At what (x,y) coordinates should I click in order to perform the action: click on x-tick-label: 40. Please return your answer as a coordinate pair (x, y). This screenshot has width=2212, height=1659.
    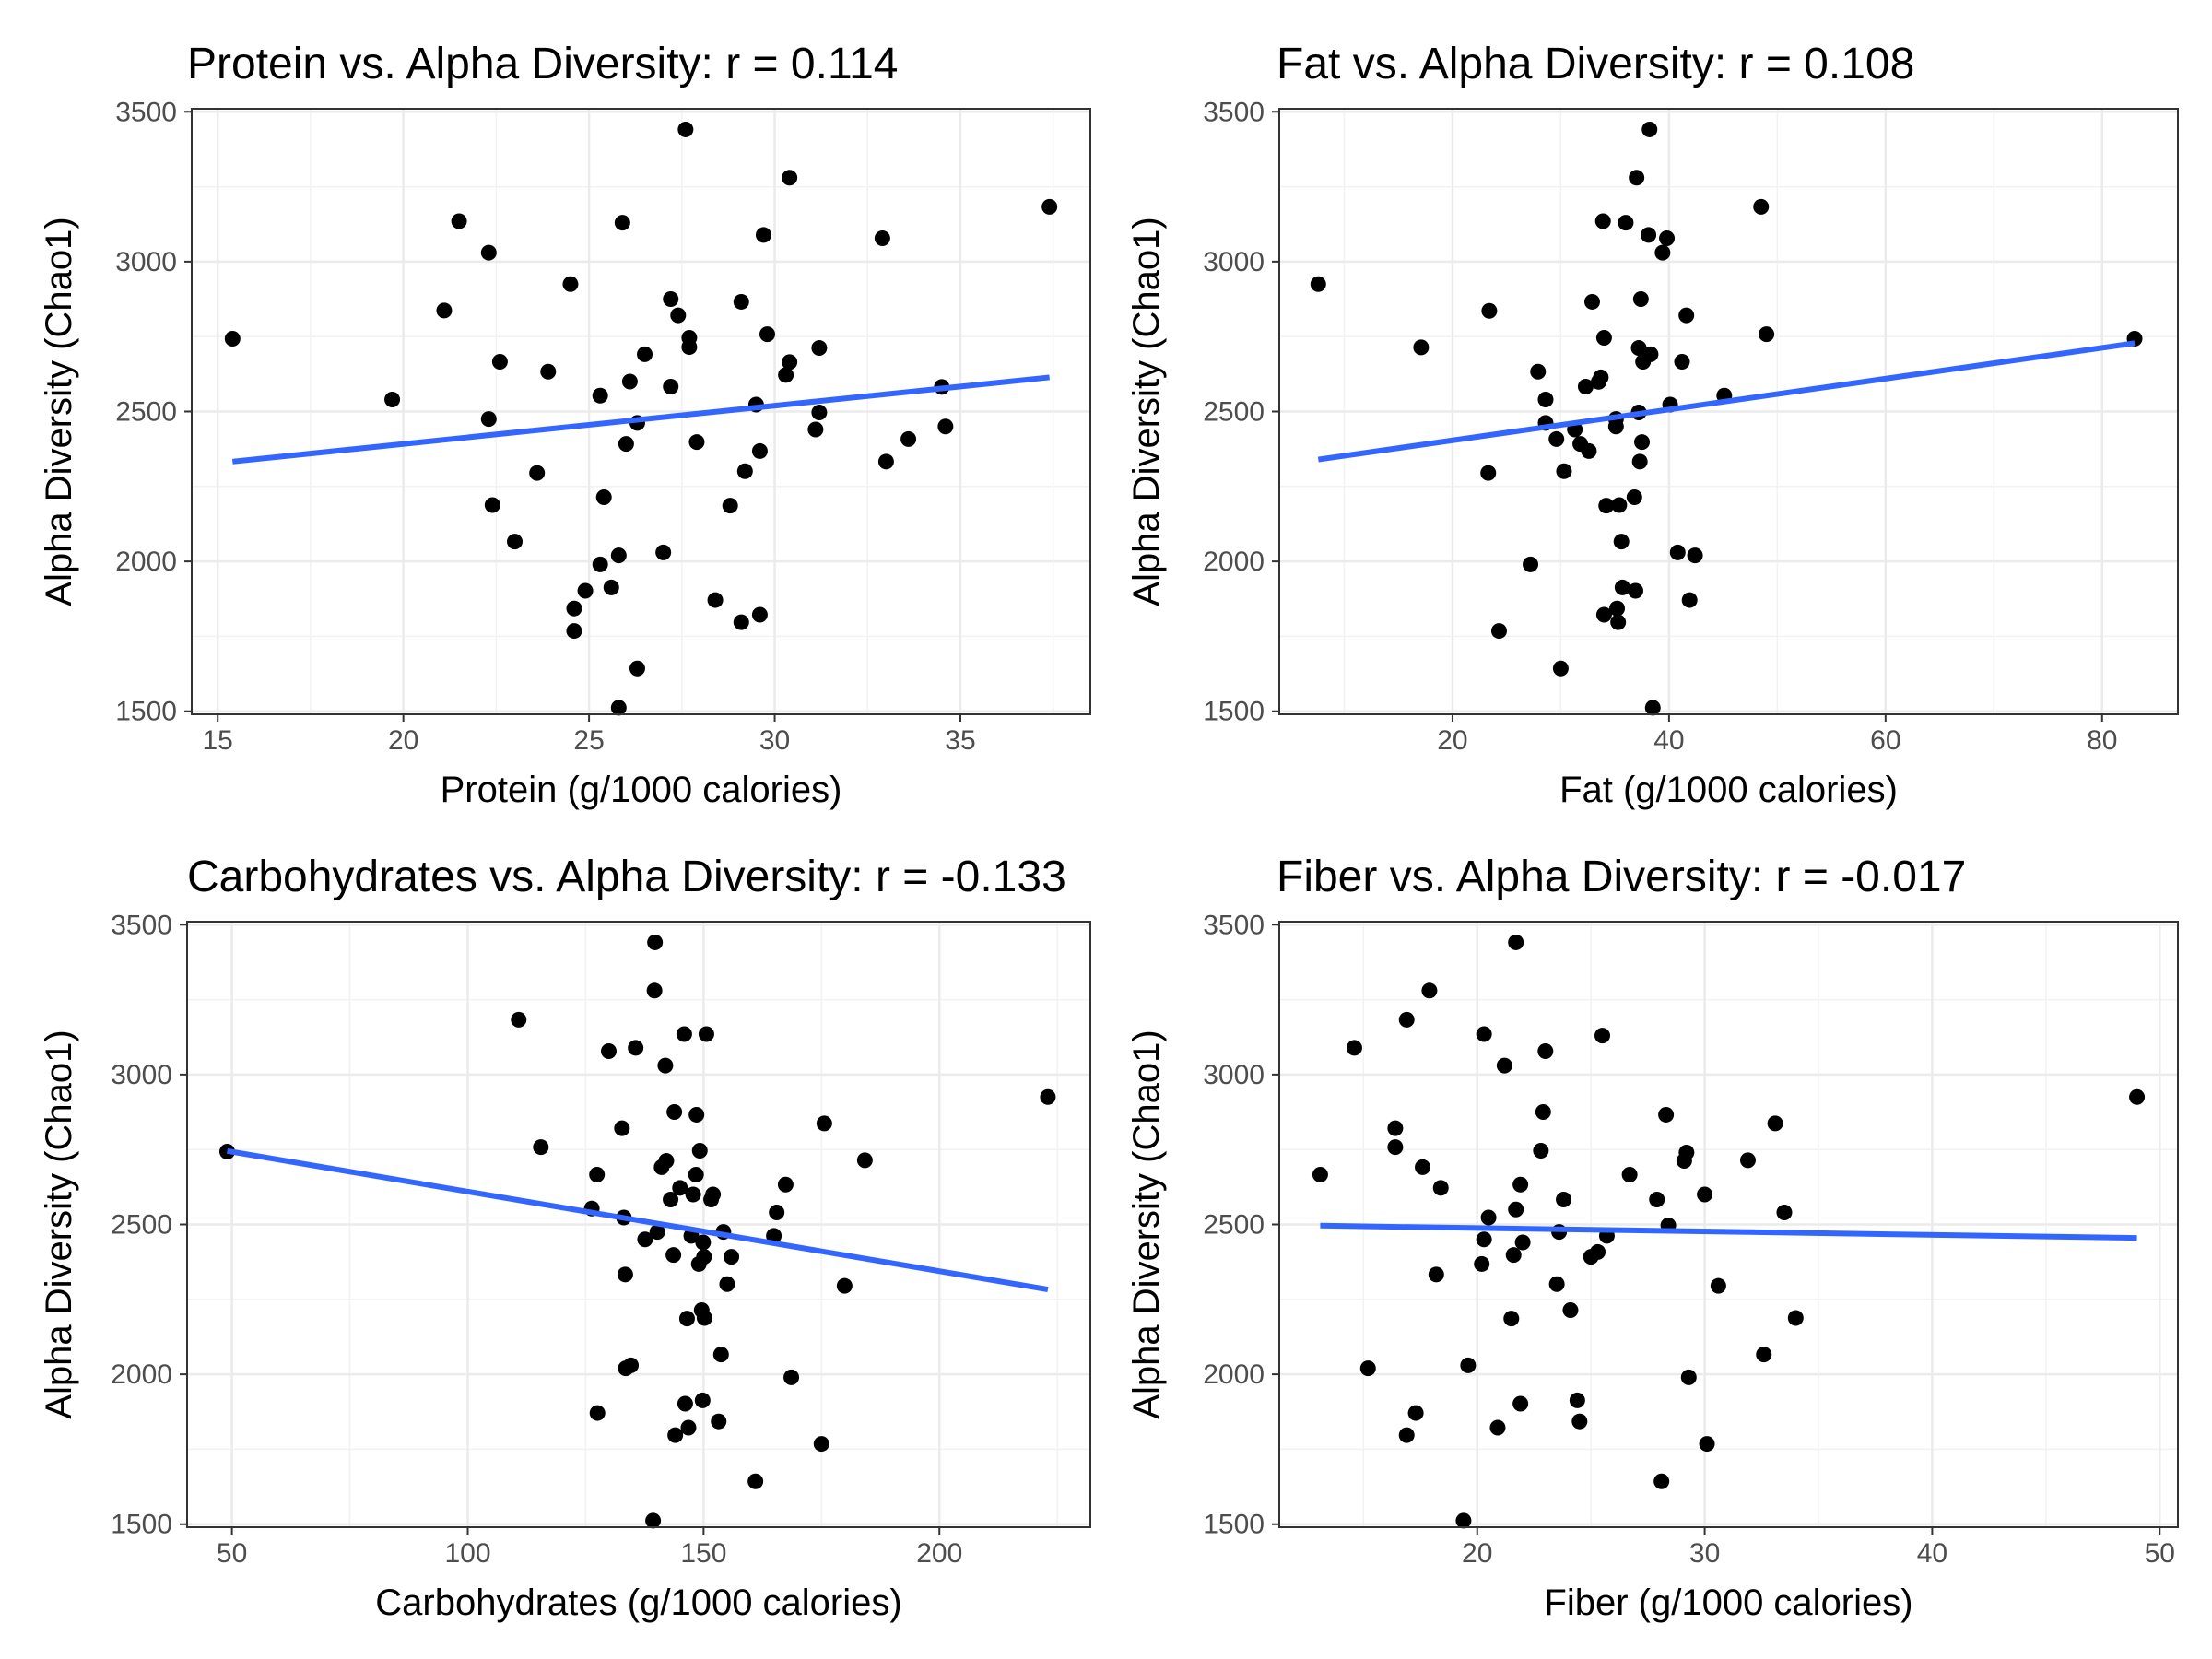
    Looking at the image, I should click on (1668, 740).